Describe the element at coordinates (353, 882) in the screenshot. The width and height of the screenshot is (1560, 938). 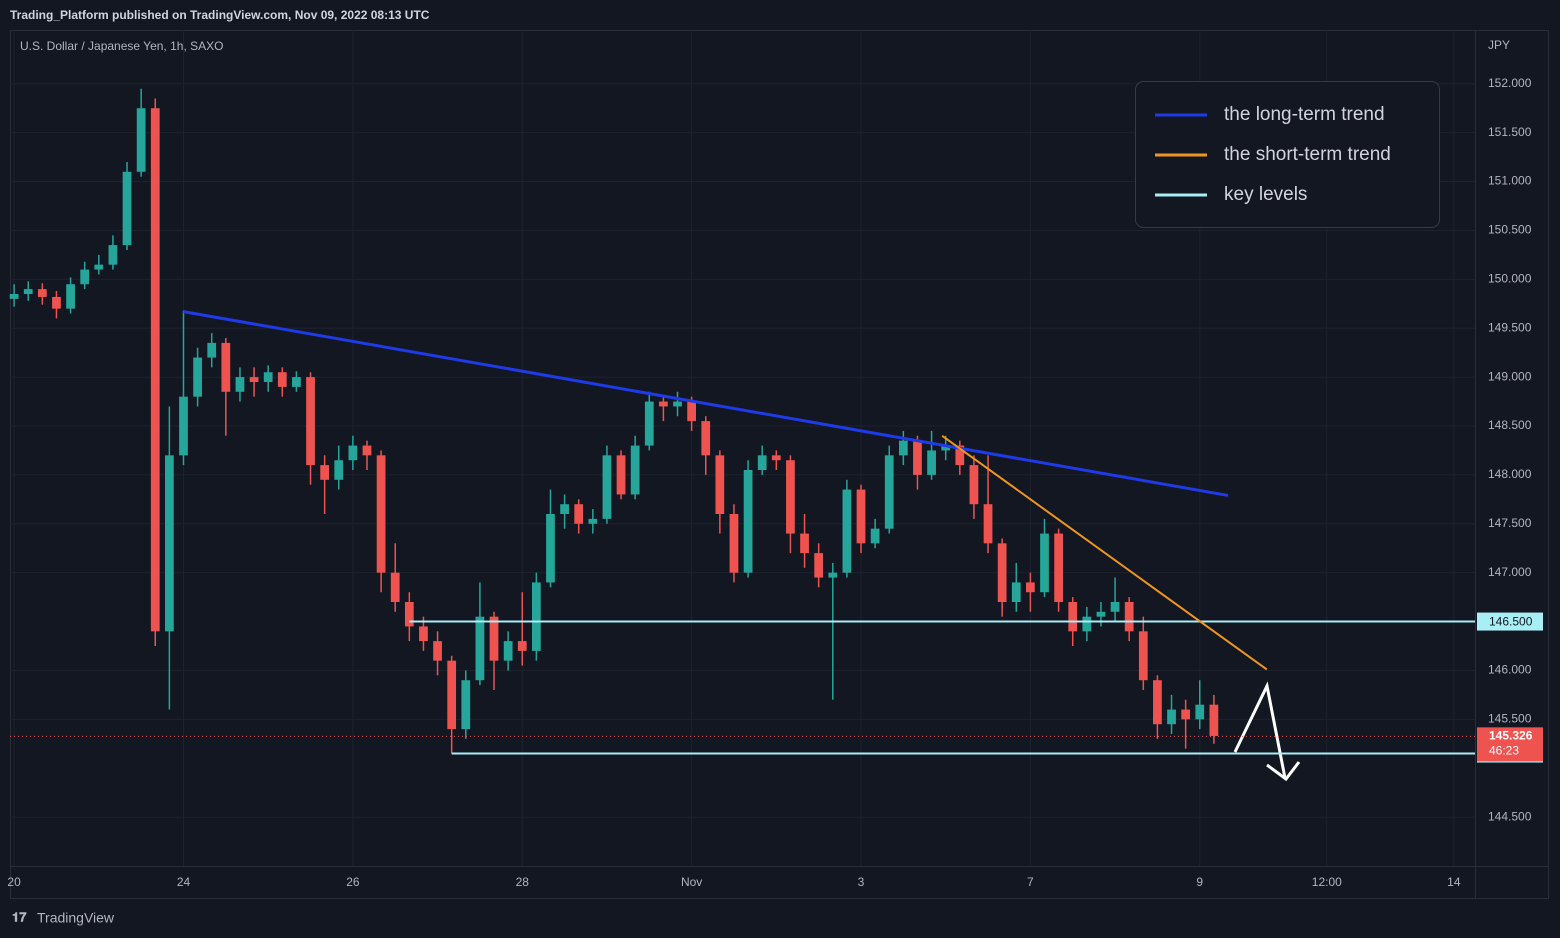
I see `x-tick-label: 26` at that location.